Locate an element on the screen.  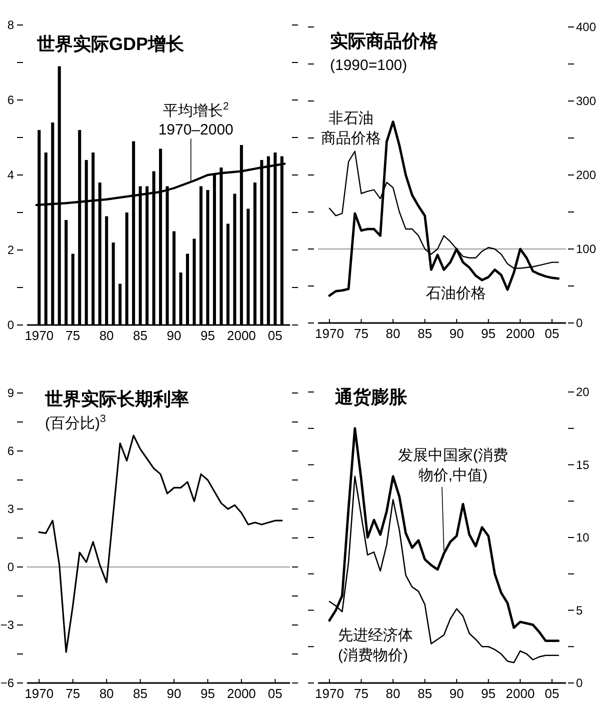
y2-tick-label: 10 is located at coordinates (583, 537).